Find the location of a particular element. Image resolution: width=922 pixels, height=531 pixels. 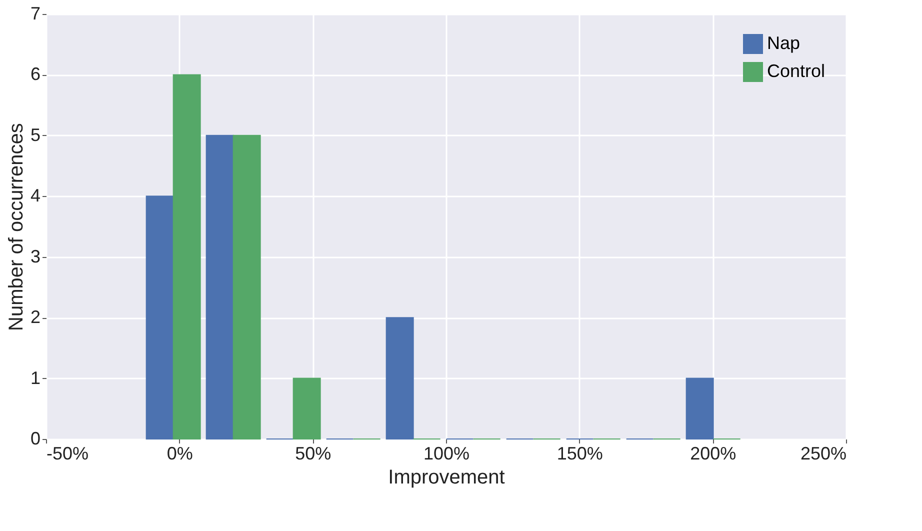

legend-label: Nap is located at coordinates (783, 43).